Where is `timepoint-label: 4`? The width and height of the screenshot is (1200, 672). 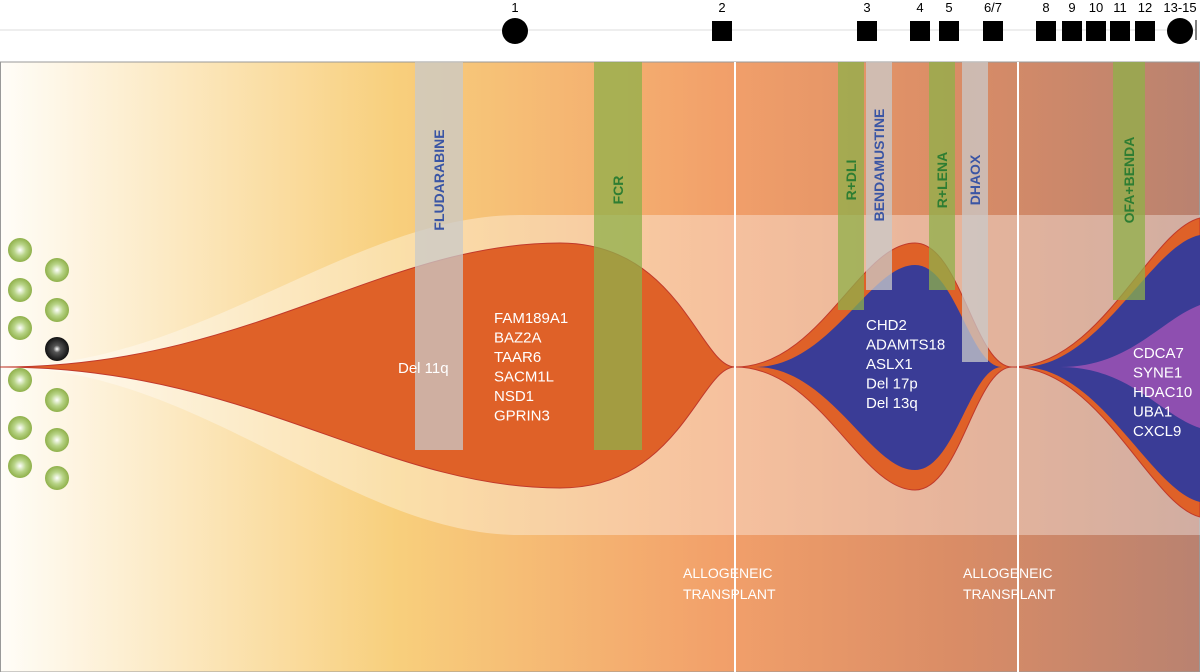
timepoint-label: 4 is located at coordinates (919, 7).